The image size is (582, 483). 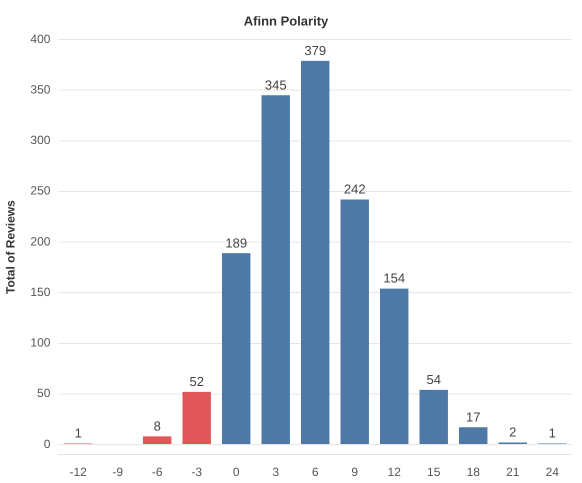 What do you see at coordinates (287, 20) in the screenshot?
I see `chart-title: Afinn Polarity` at bounding box center [287, 20].